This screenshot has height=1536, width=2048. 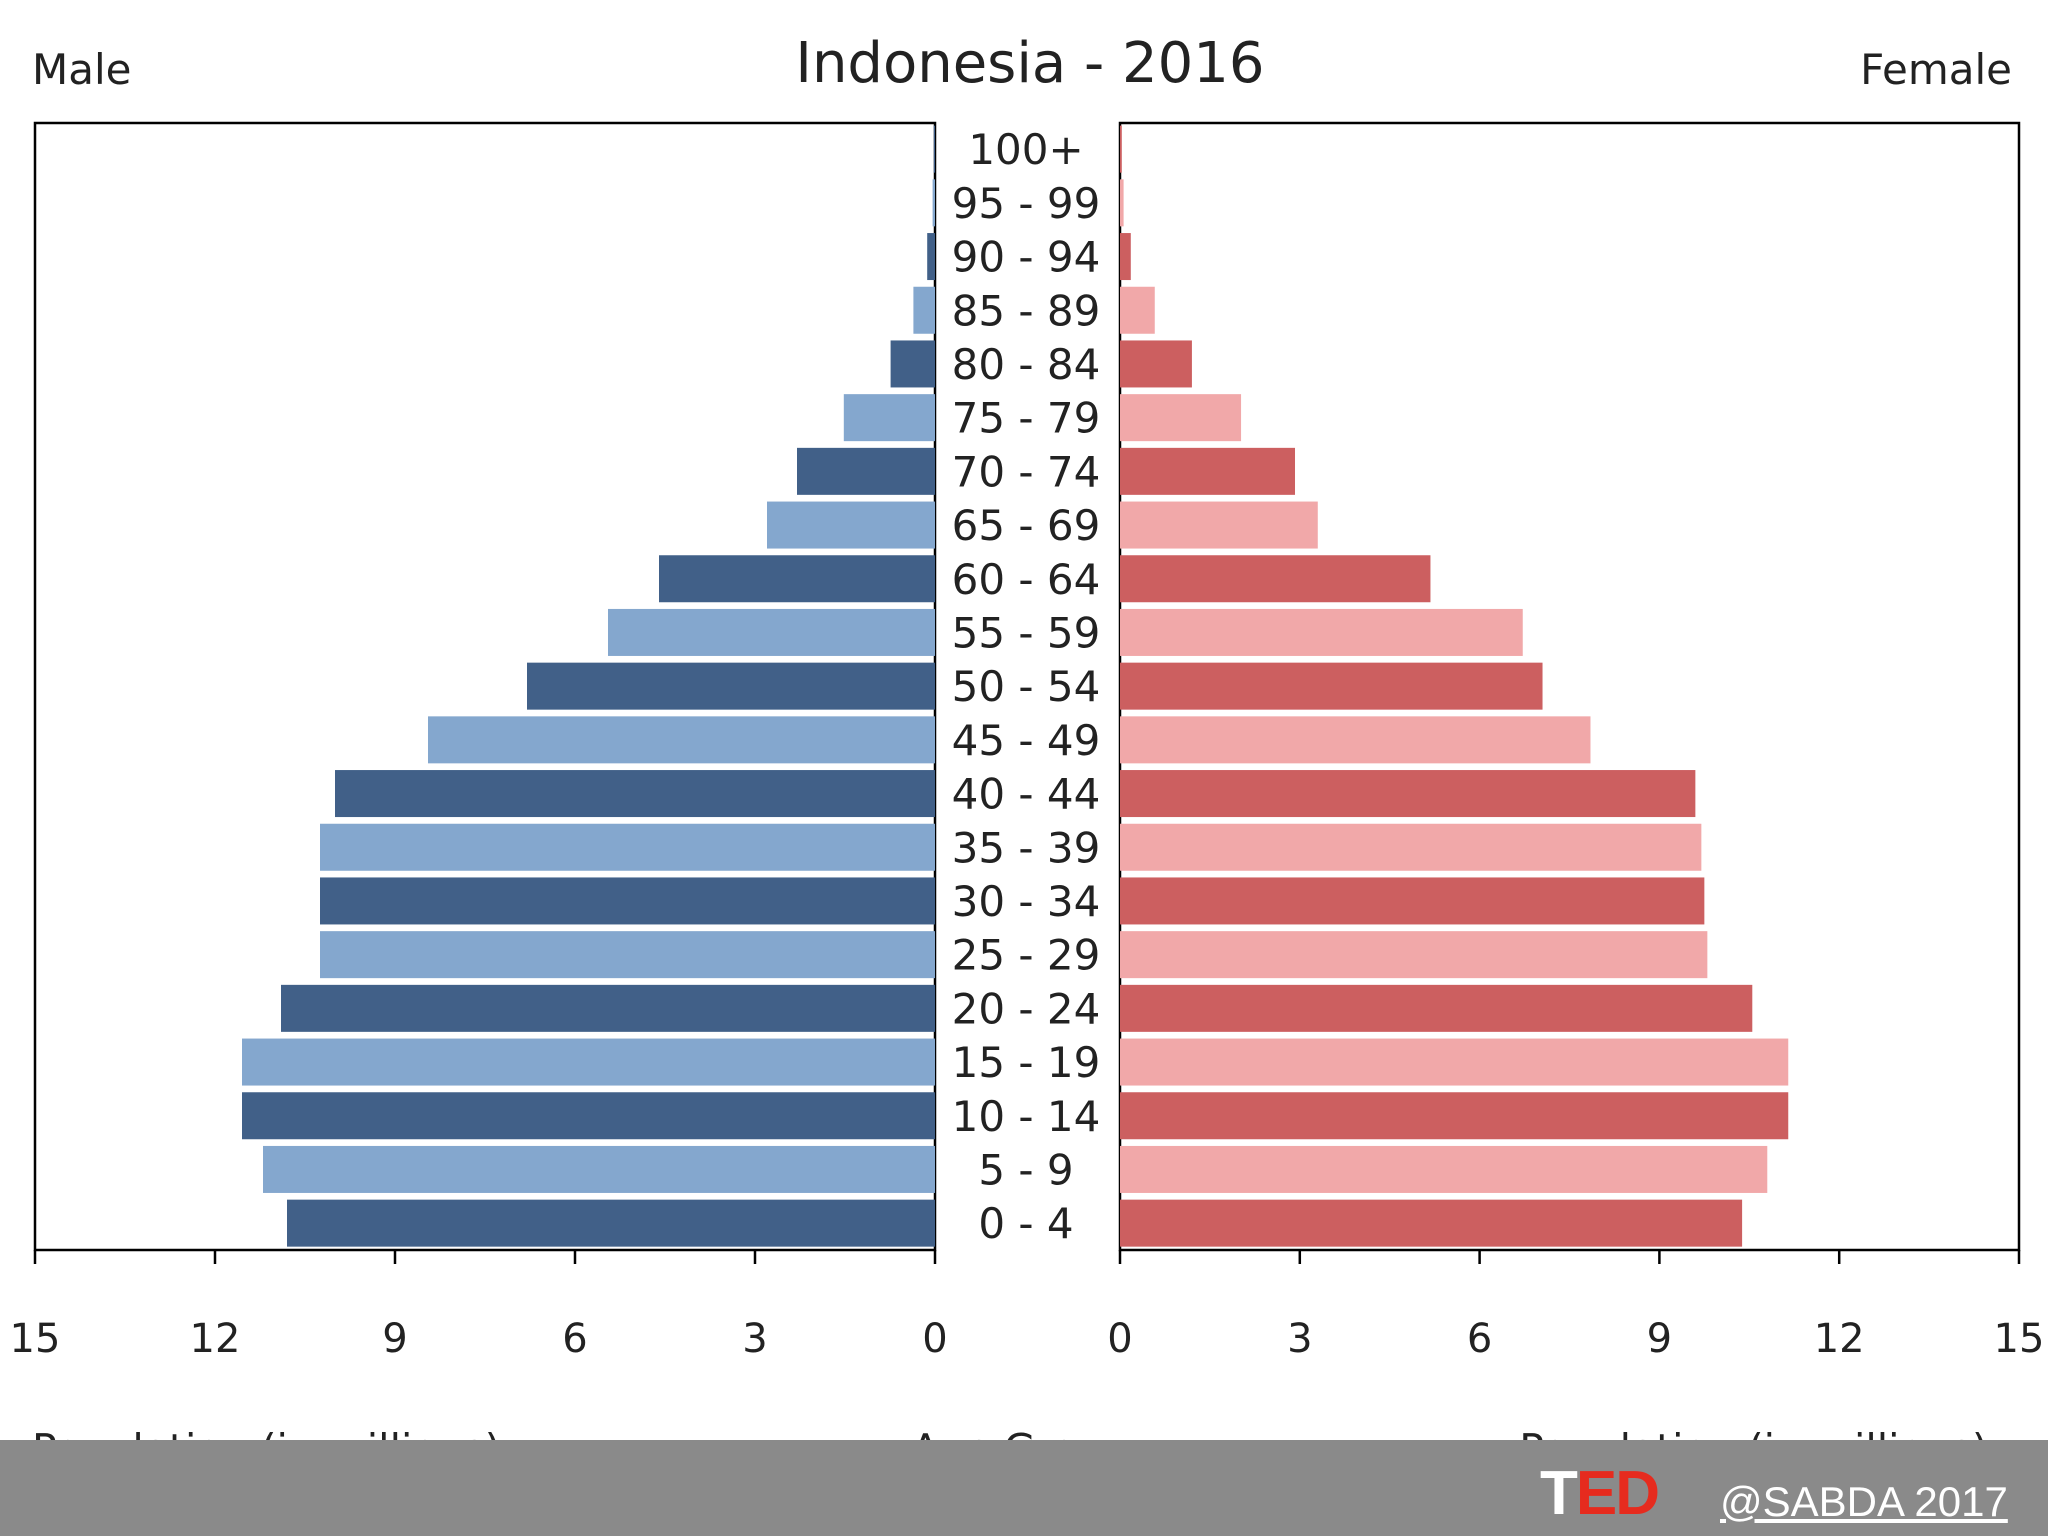 What do you see at coordinates (1299, 1339) in the screenshot?
I see `female-tick-label-3: 3` at bounding box center [1299, 1339].